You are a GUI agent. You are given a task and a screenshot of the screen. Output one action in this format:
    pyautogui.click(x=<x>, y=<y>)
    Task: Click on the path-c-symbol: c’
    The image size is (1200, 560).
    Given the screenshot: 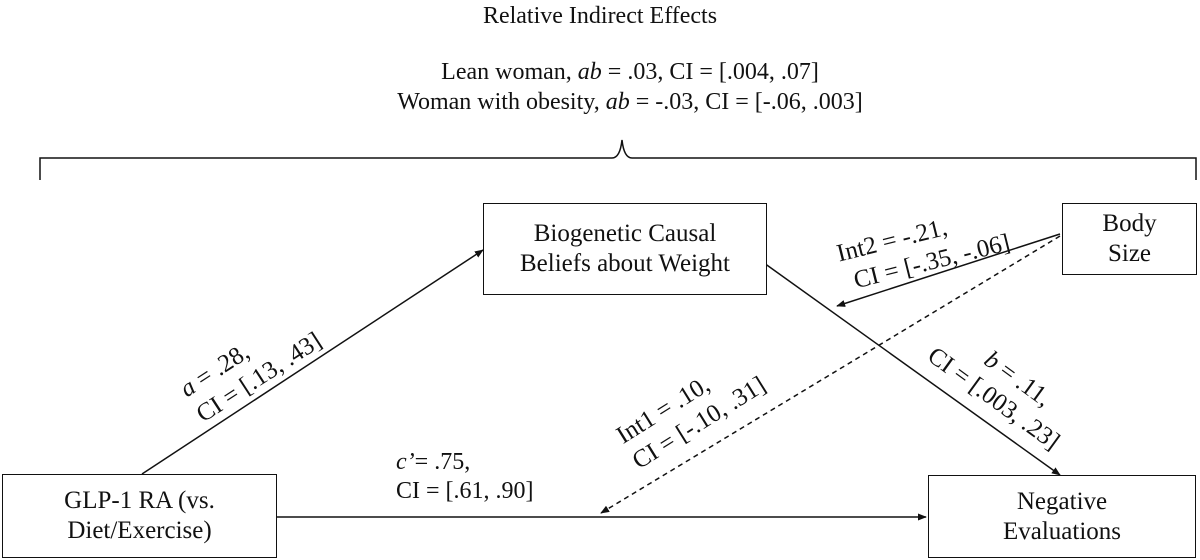 What is the action you would take?
    pyautogui.click(x=405, y=462)
    